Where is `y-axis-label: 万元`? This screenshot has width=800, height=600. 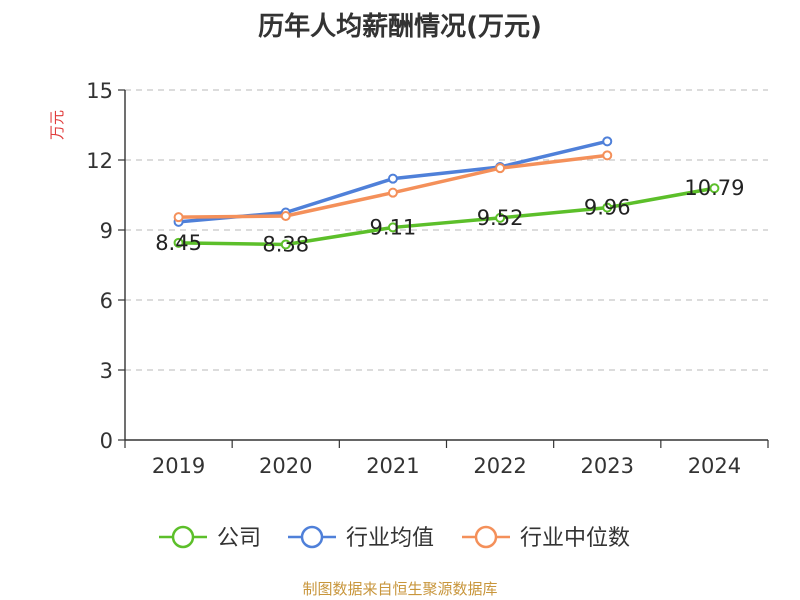
y-axis-label: 万元 is located at coordinates (57, 125).